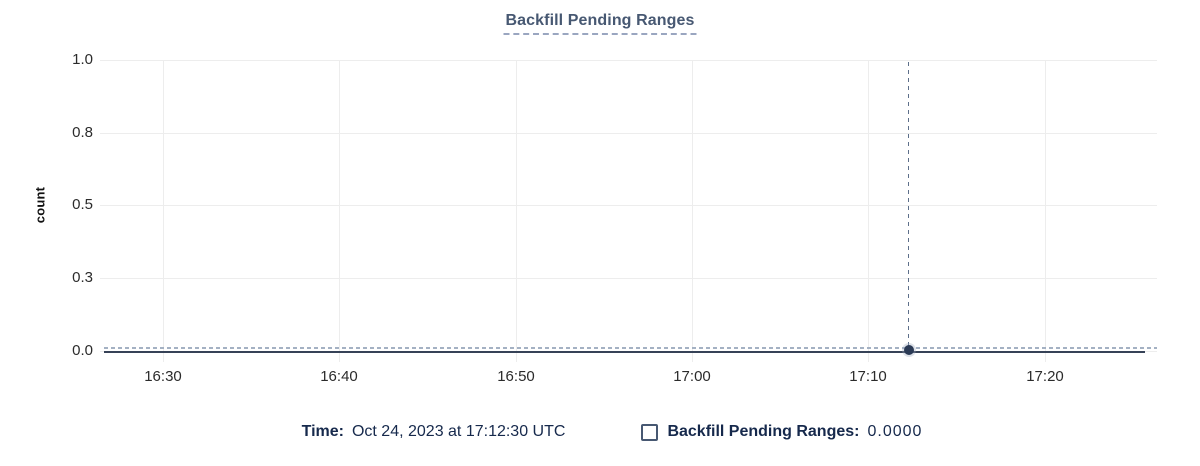 Image resolution: width=1200 pixels, height=466 pixels. Describe the element at coordinates (909, 350) in the screenshot. I see `hover-point-dot` at that location.